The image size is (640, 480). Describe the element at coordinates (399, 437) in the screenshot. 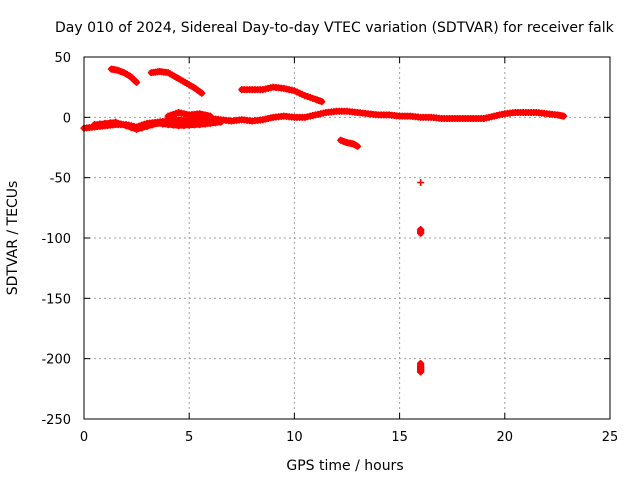

I see `x-tick-label: 15` at that location.